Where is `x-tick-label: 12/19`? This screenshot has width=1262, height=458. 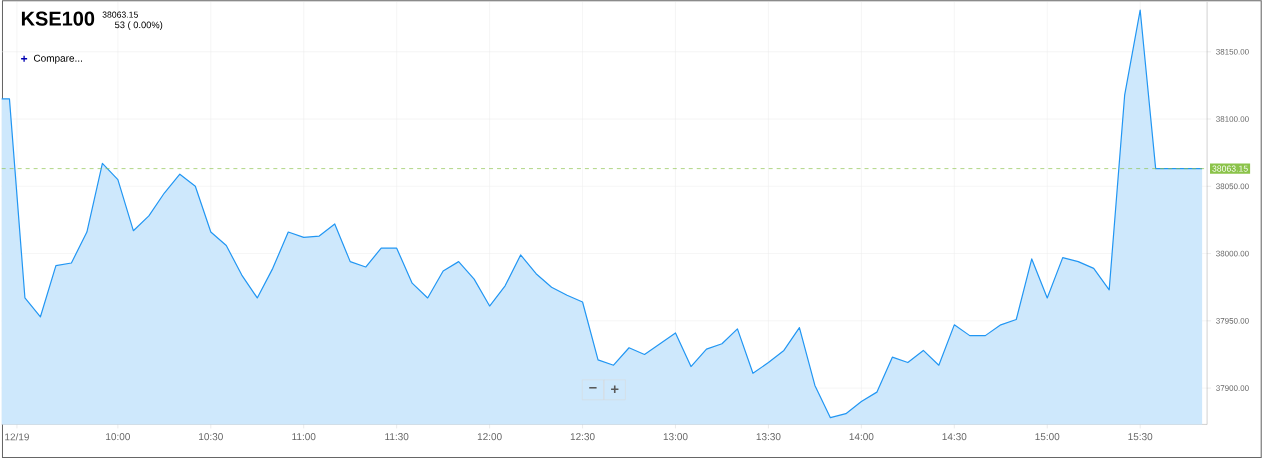
x-tick-label: 12/19 is located at coordinates (17, 436).